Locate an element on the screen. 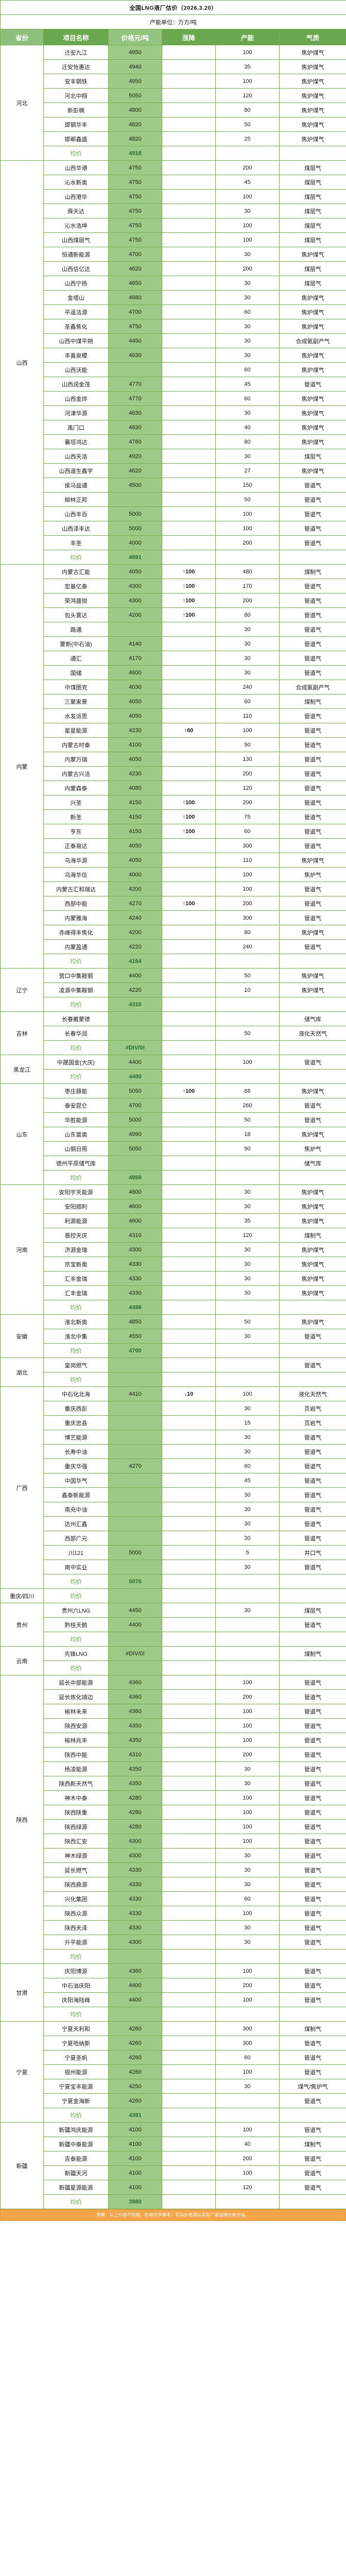 The width and height of the screenshot is (346, 2576). province-label: 湖北 is located at coordinates (22, 1372).